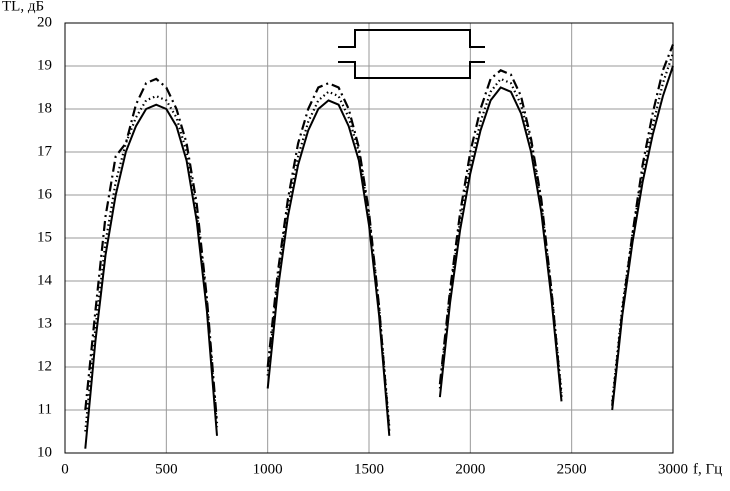 The width and height of the screenshot is (730, 491). Describe the element at coordinates (572, 469) in the screenshot. I see `x-tick-label: 2500` at that location.